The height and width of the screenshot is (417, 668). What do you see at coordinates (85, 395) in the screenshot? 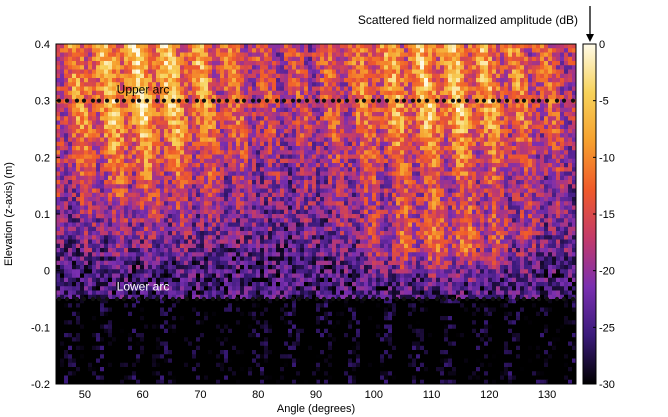
I see `x-tick-label: 50` at bounding box center [85, 395].